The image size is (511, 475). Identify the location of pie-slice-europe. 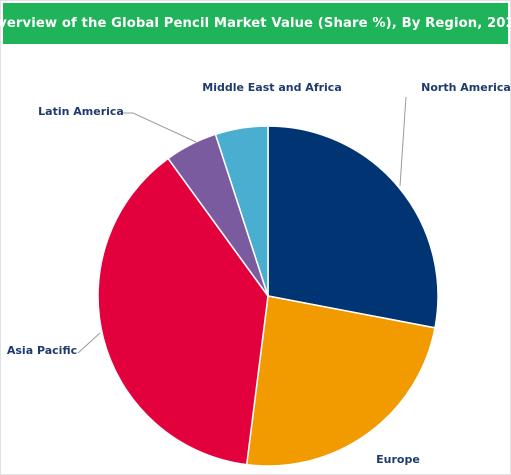
(340, 381).